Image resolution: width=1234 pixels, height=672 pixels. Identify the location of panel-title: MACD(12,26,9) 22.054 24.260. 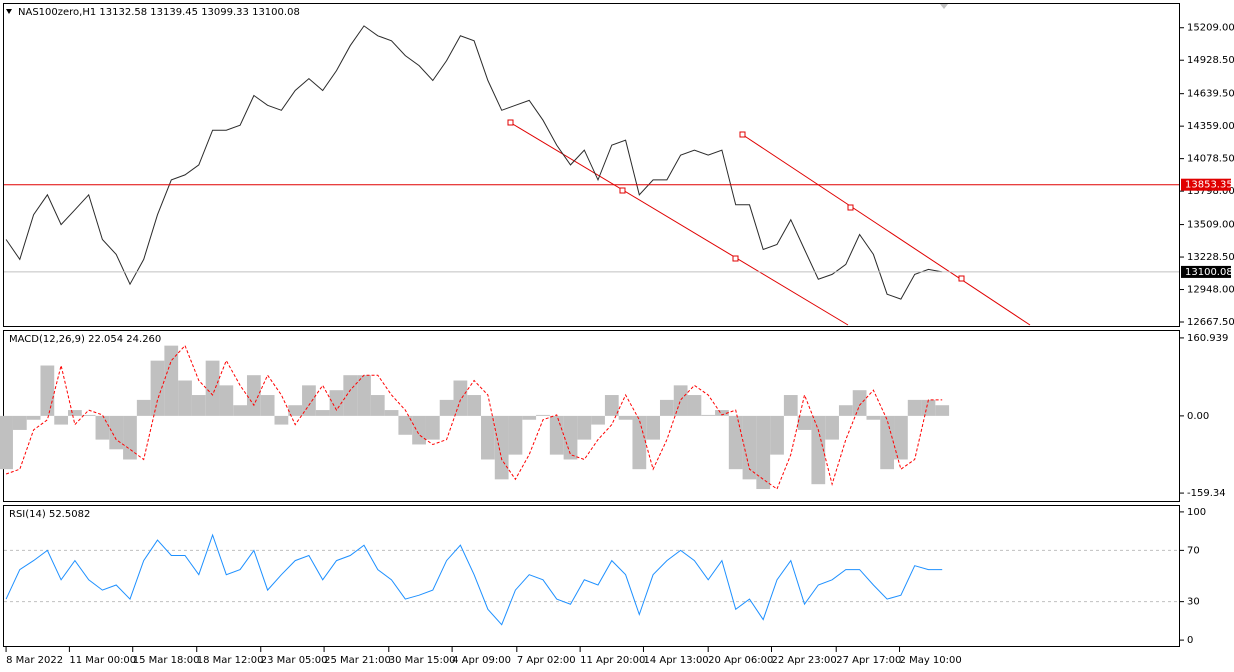
(85, 339).